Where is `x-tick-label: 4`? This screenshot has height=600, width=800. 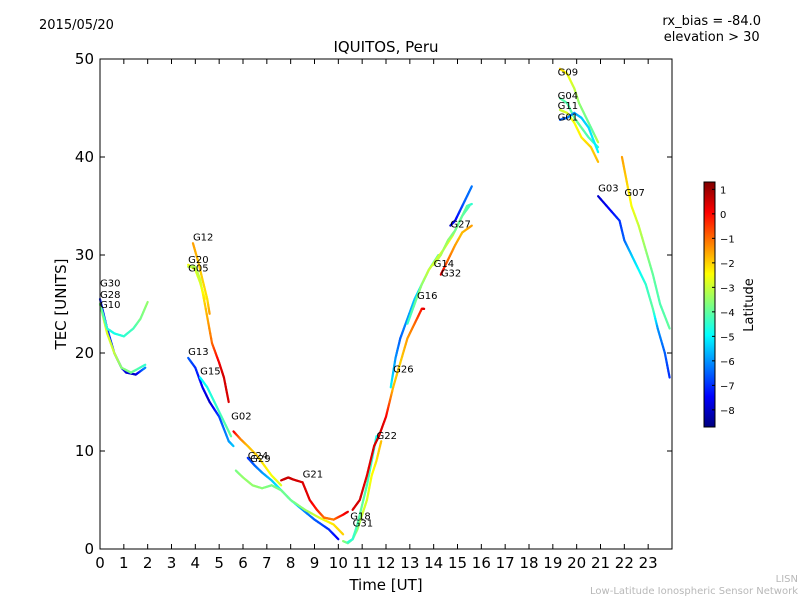 x-tick-label: 4 is located at coordinates (196, 563).